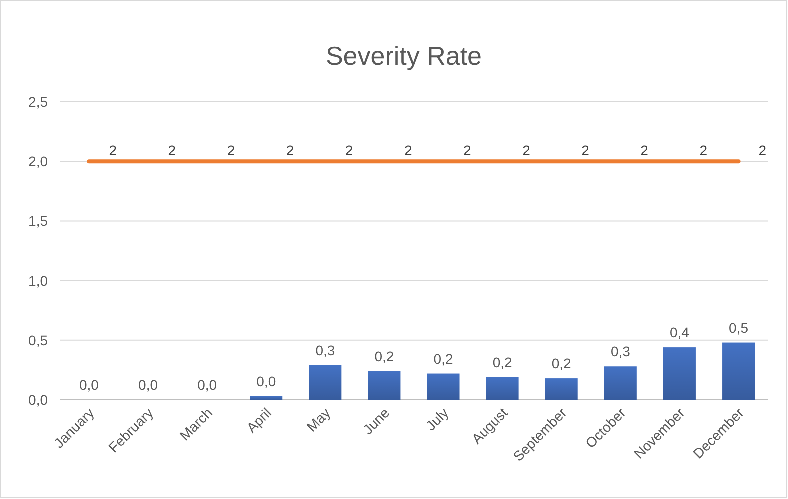  Describe the element at coordinates (38, 340) in the screenshot. I see `y-tick-label: 0,5` at that location.